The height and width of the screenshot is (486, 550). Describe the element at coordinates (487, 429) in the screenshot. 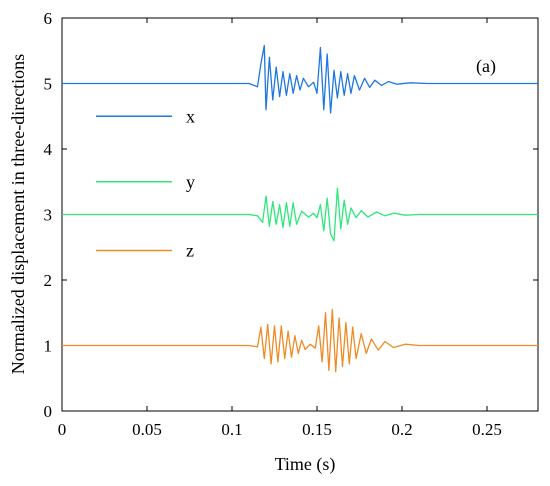

I see `x-tick-label: 0.25` at that location.